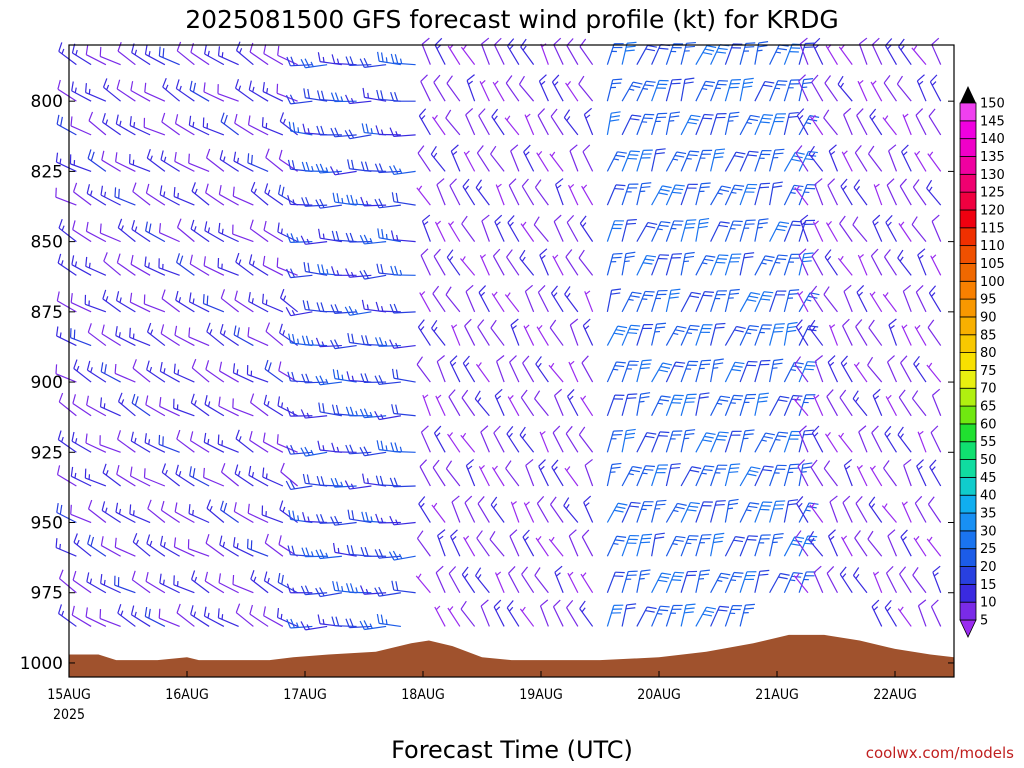  What do you see at coordinates (511, 655) in the screenshot?
I see `terrain-fill` at bounding box center [511, 655].